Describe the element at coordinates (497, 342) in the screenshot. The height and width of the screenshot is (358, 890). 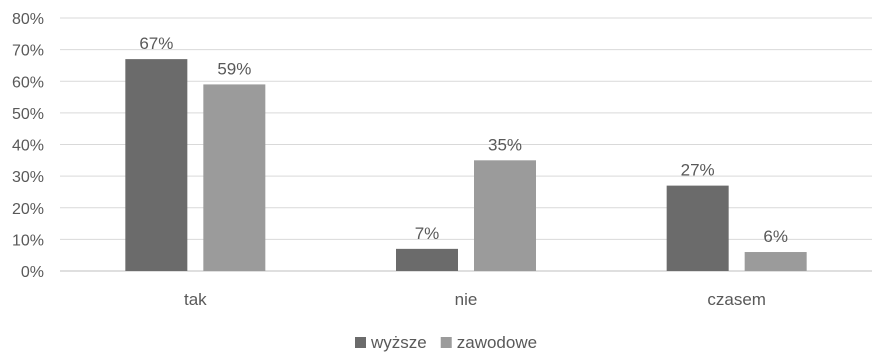
I see `legend-entry: zawodowe` at that location.